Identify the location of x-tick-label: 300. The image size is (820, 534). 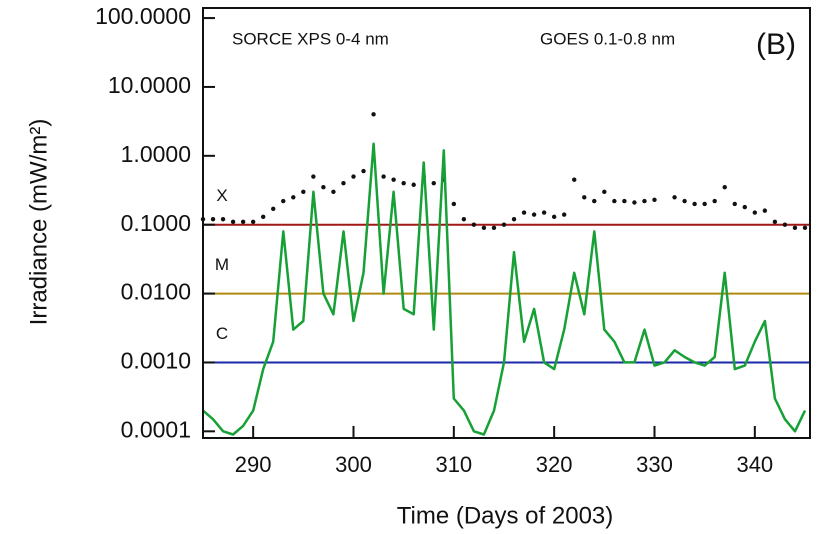
(353, 464).